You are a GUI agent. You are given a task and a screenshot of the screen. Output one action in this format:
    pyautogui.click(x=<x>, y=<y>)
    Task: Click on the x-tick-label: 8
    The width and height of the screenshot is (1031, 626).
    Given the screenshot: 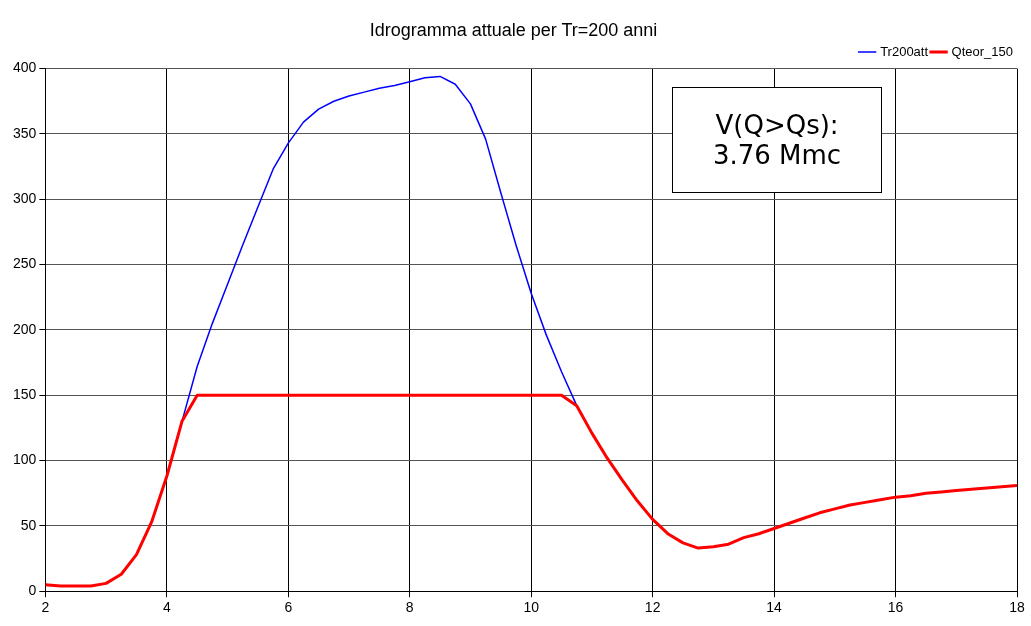 What is the action you would take?
    pyautogui.click(x=409, y=607)
    